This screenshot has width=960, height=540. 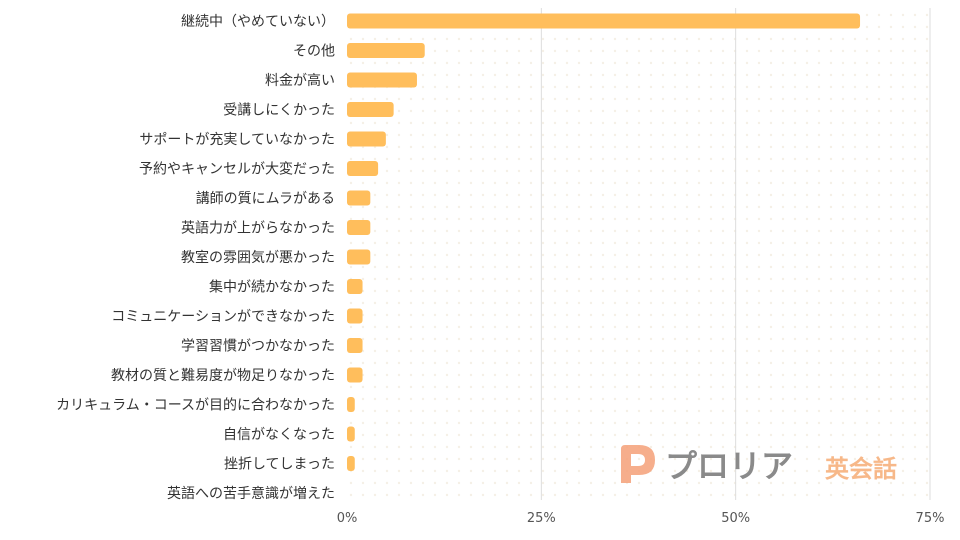 What do you see at coordinates (735, 518) in the screenshot?
I see `x-tick-label: 50%` at bounding box center [735, 518].